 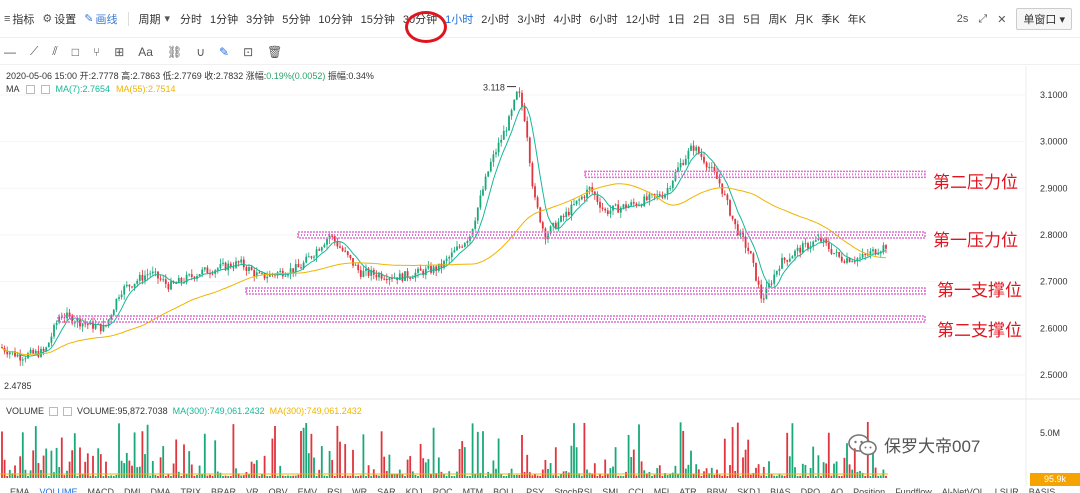 I want to click on period-option: 周K, so click(x=777, y=19).